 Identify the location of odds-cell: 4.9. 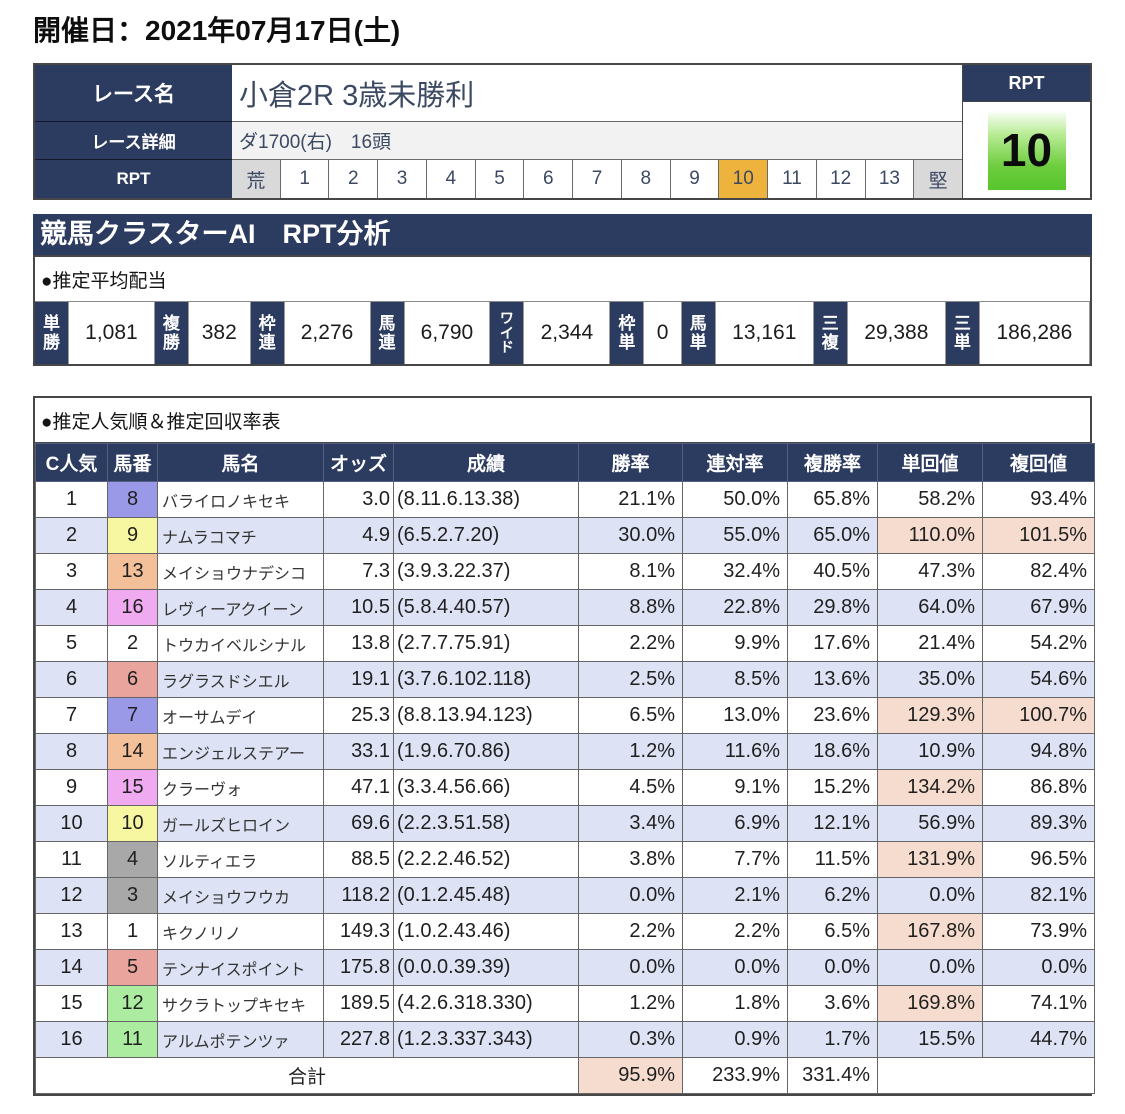
(358, 535).